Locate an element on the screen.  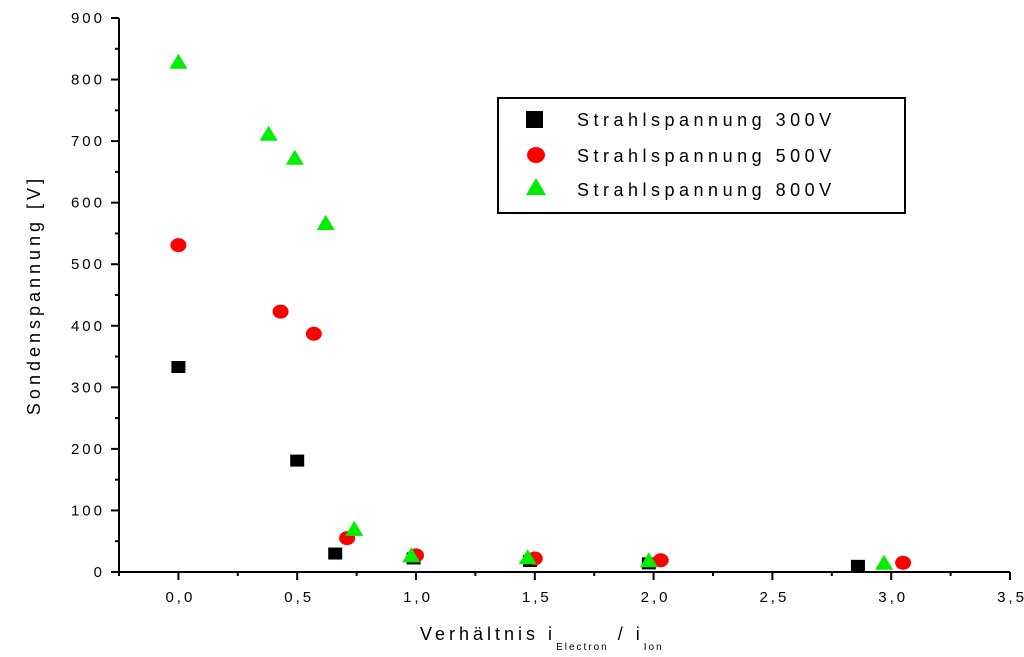
y-tick-label: 0 is located at coordinates (99, 572).